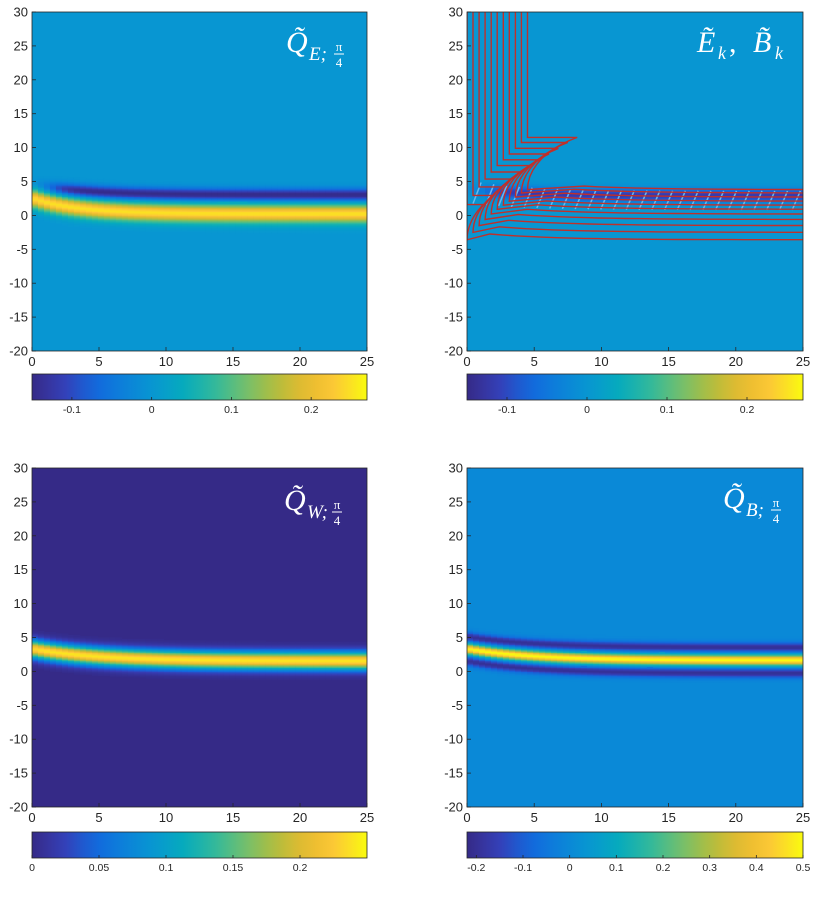 The width and height of the screenshot is (818, 897). I want to click on panel-label: Q̃ E; π4, so click(315, 48).